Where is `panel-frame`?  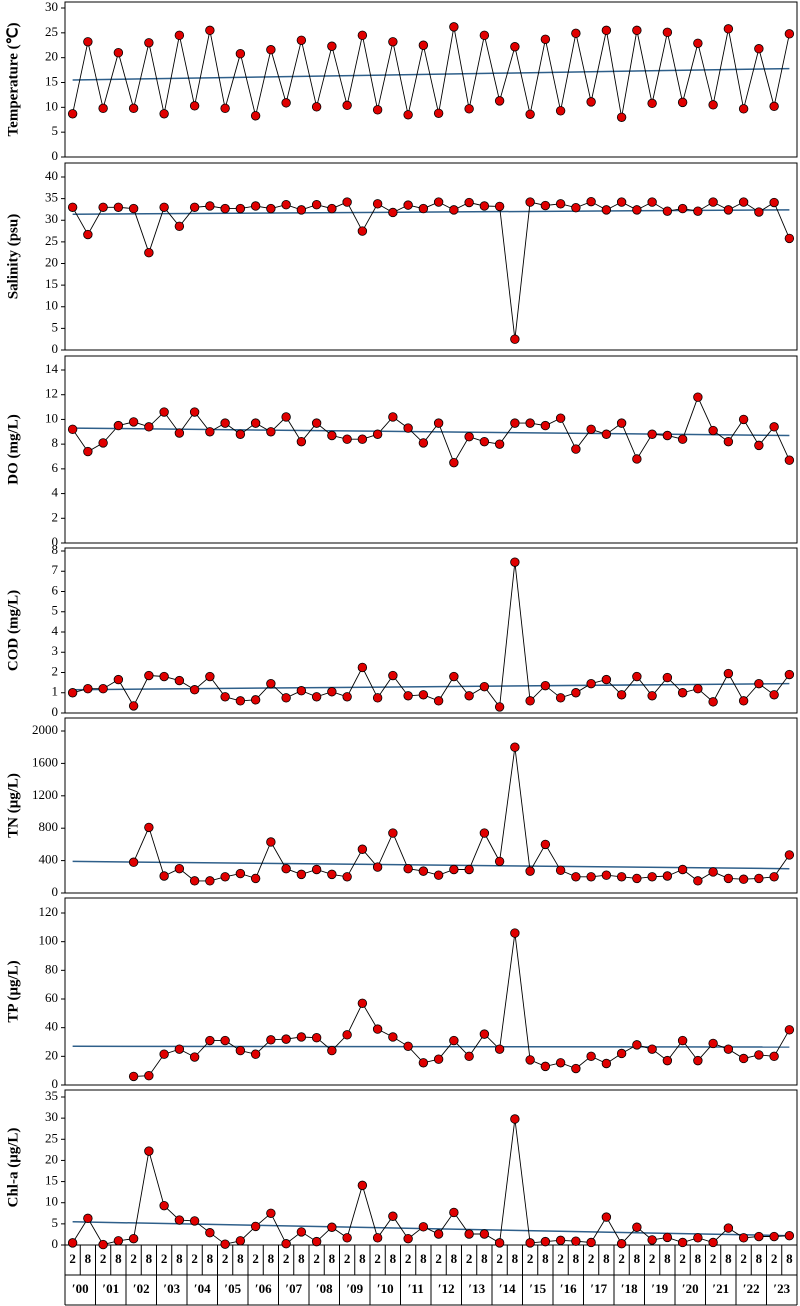
panel-frame is located at coordinates (431, 449).